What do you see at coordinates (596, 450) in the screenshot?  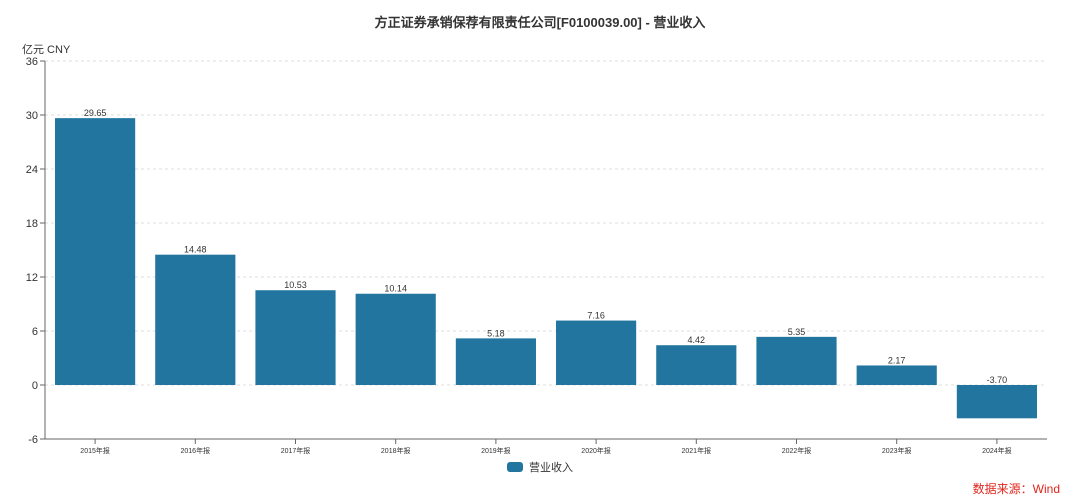 I see `x-tick-label: 2020年报` at bounding box center [596, 450].